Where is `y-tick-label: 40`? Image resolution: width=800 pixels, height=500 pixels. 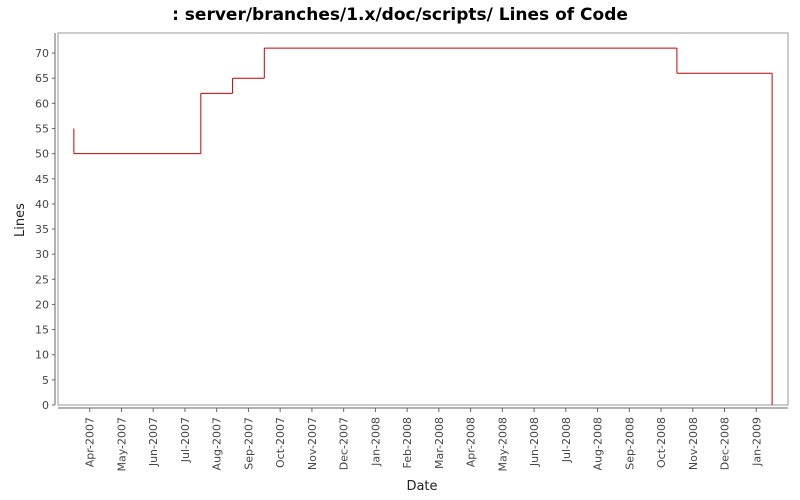 y-tick-label: 40 is located at coordinates (42, 204).